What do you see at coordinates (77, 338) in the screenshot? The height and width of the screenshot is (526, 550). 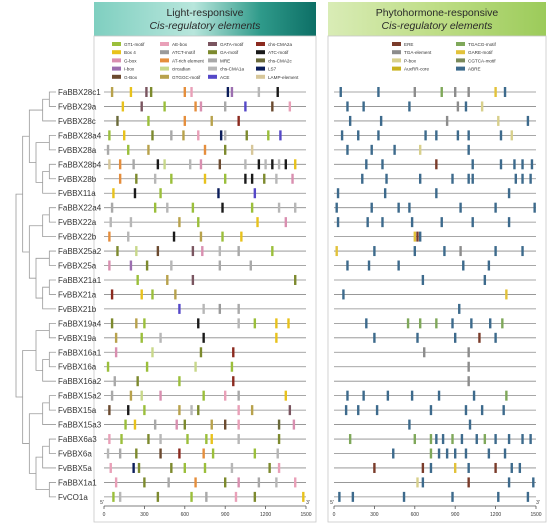 I see `gene-label: FvBBX19a` at bounding box center [77, 338].